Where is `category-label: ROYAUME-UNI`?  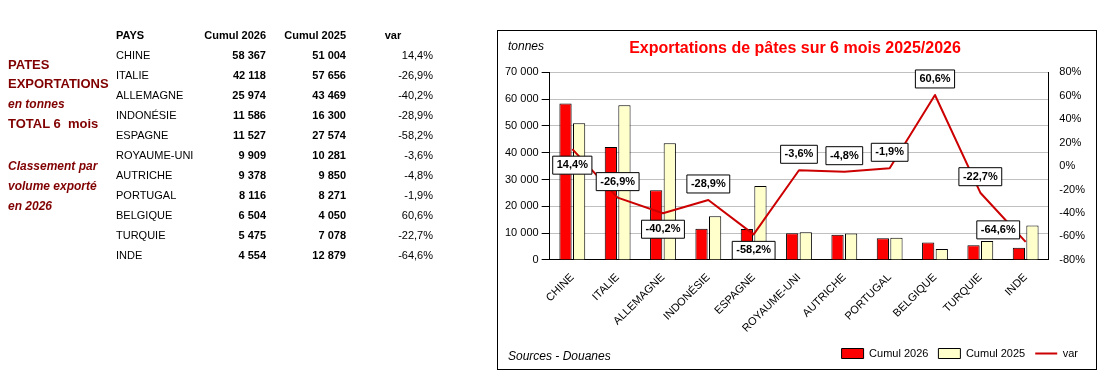
category-label: ROYAUME-UNI is located at coordinates (155, 155).